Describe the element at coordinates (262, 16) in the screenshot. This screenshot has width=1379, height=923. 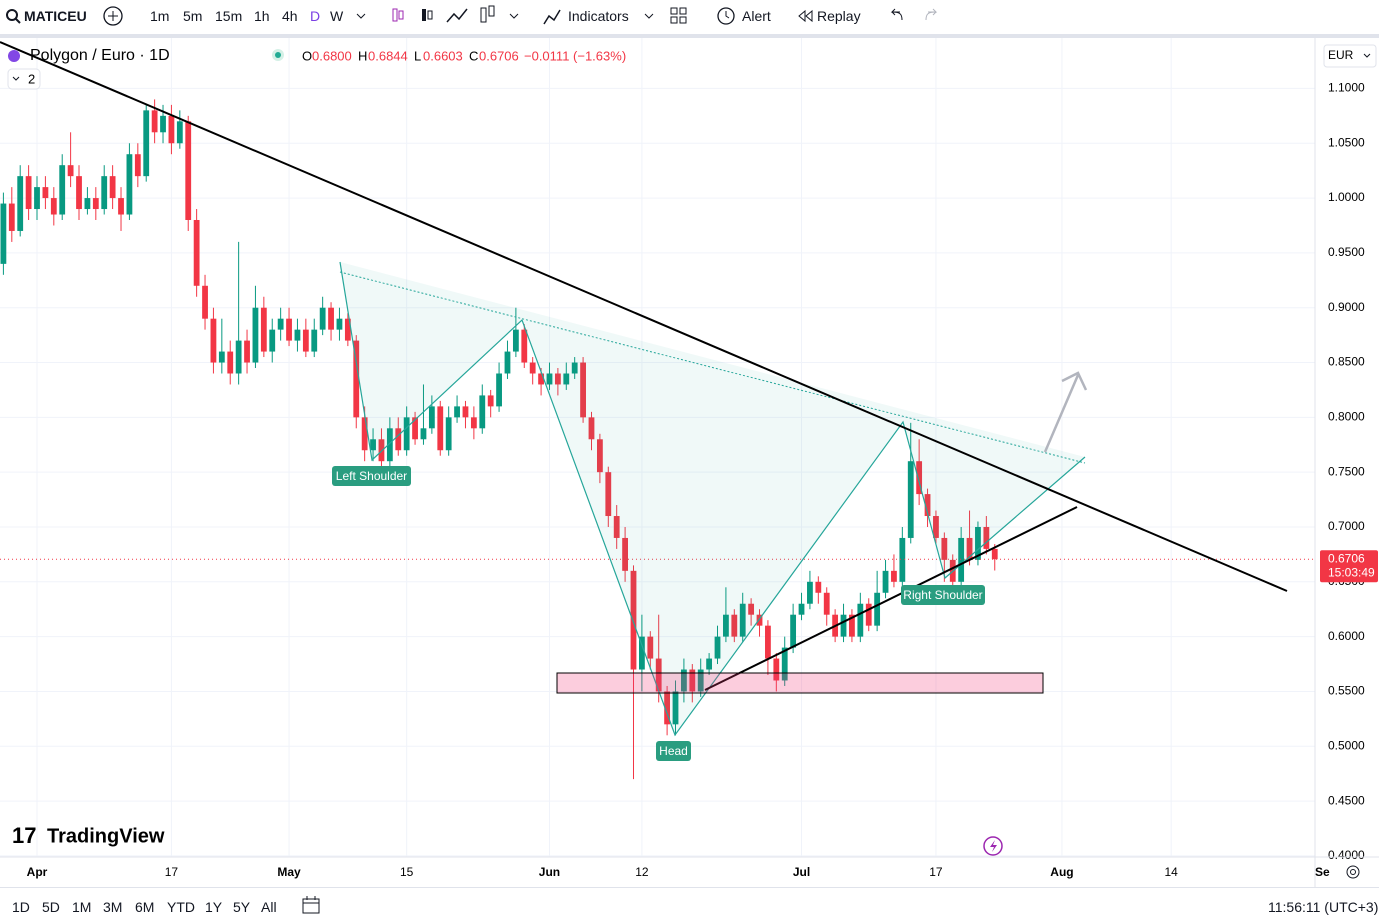
I see `interval-button: 1h` at that location.